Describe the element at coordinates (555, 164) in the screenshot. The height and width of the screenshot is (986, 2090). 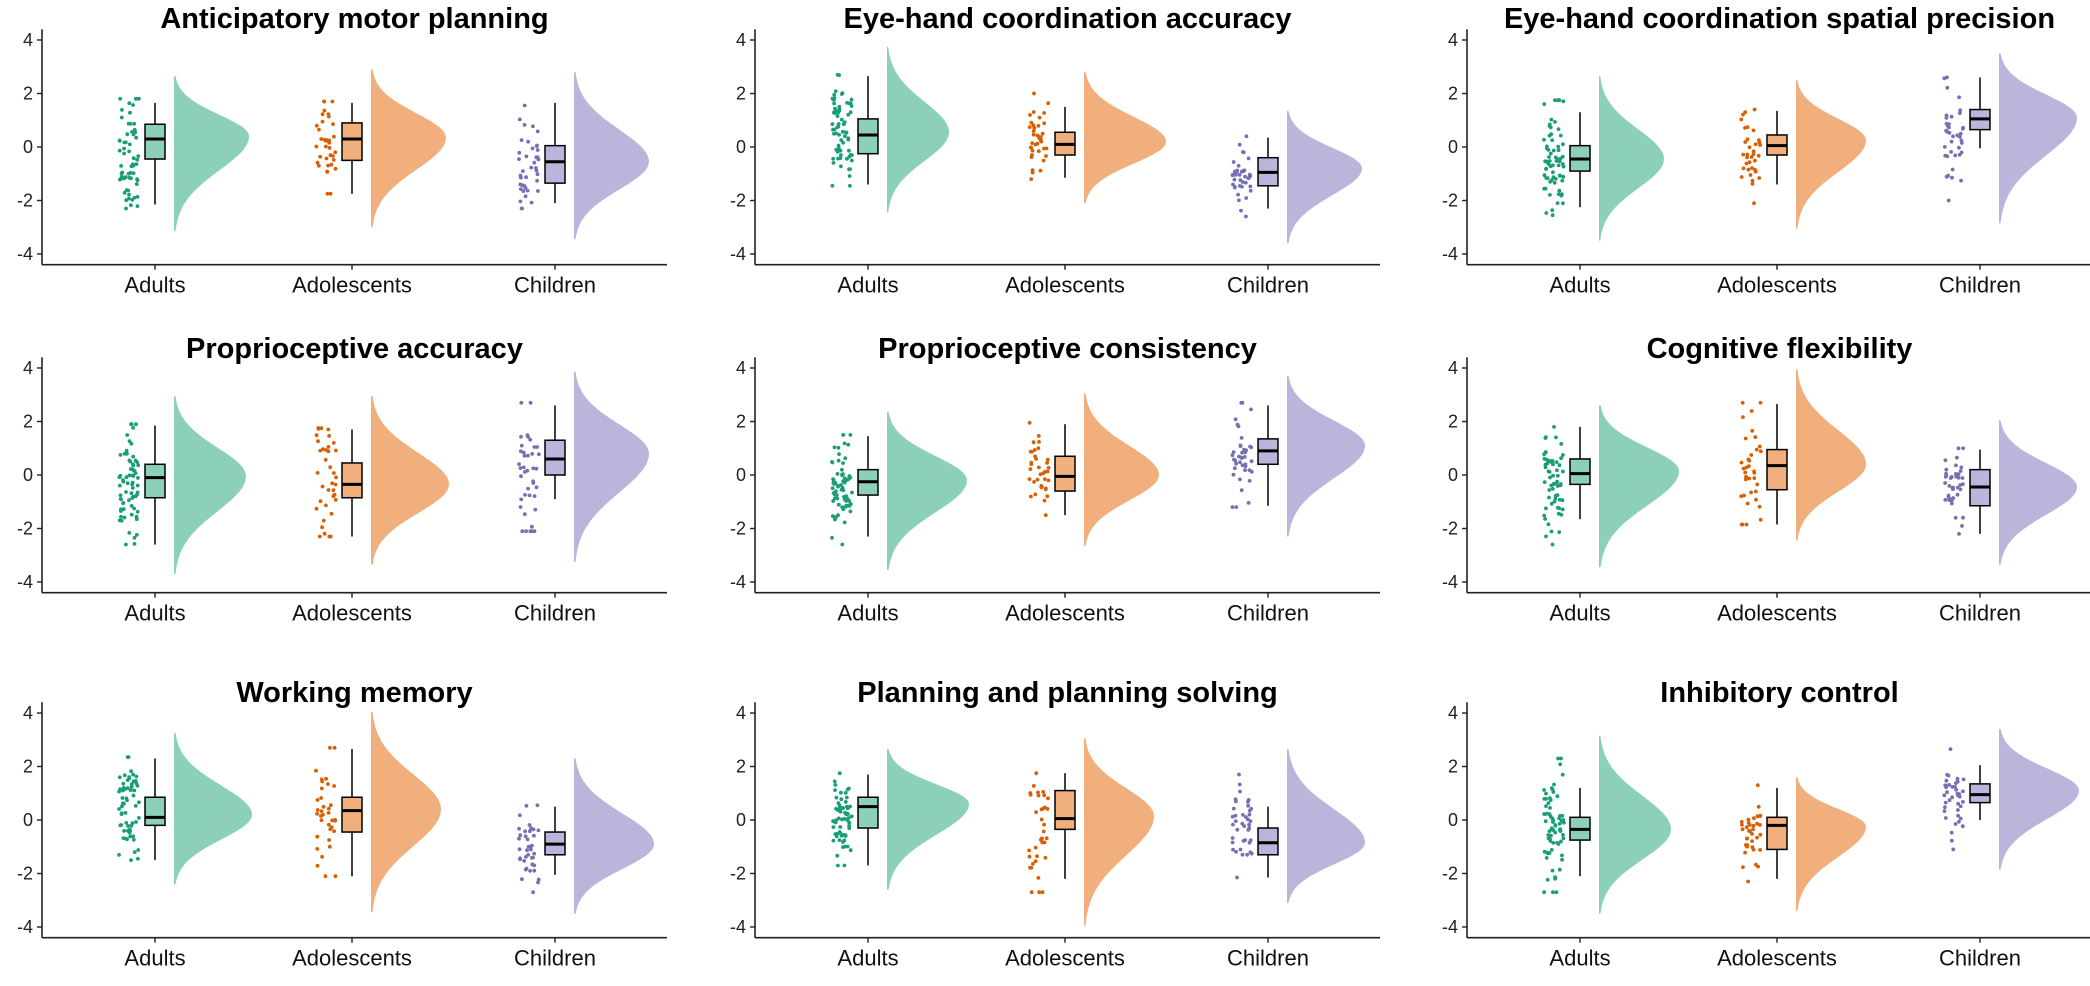
I see `box-iqr` at that location.